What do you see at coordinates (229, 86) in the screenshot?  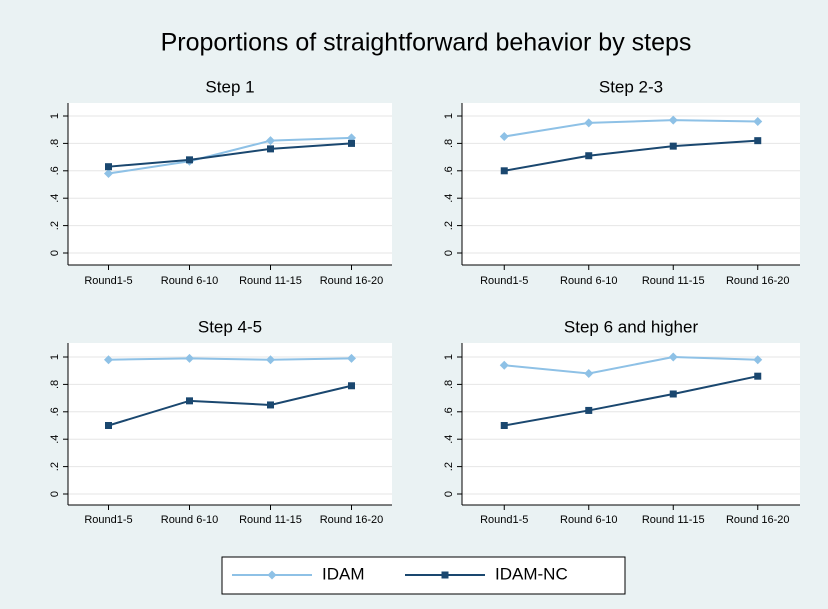 I see `subplot-title: Step 1` at bounding box center [229, 86].